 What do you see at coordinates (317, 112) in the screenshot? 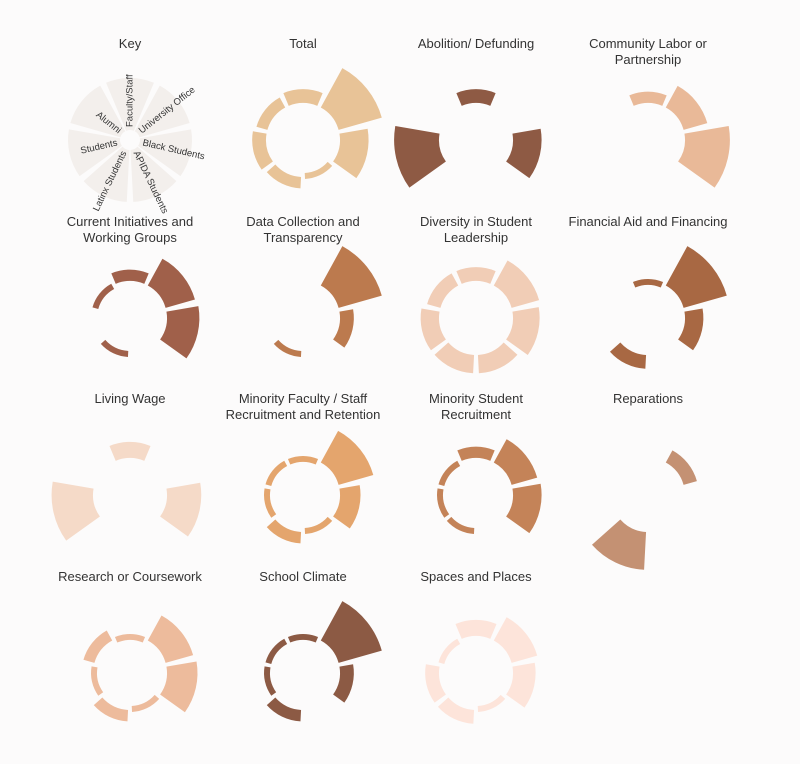
I see `panel-total: Total` at bounding box center [317, 112].